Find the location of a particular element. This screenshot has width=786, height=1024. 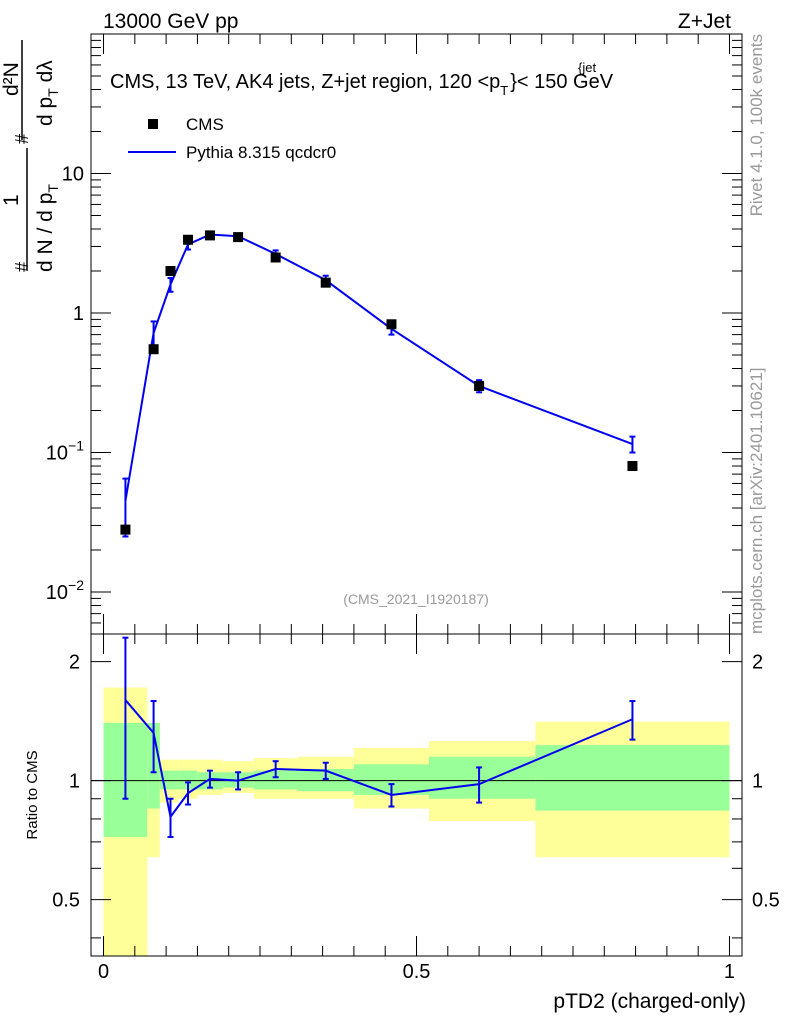

main-ytick-label: 10⁻¹ is located at coordinates (65, 451).